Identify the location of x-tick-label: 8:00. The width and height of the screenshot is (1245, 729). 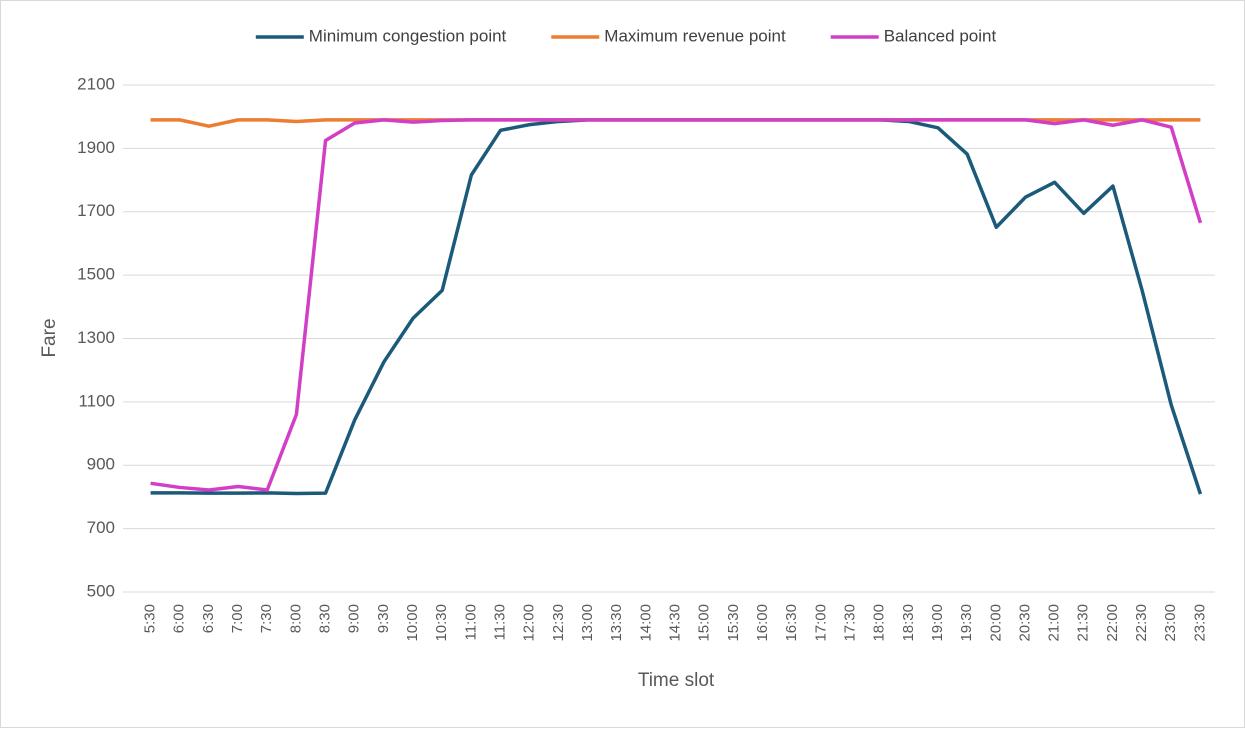
(295, 618).